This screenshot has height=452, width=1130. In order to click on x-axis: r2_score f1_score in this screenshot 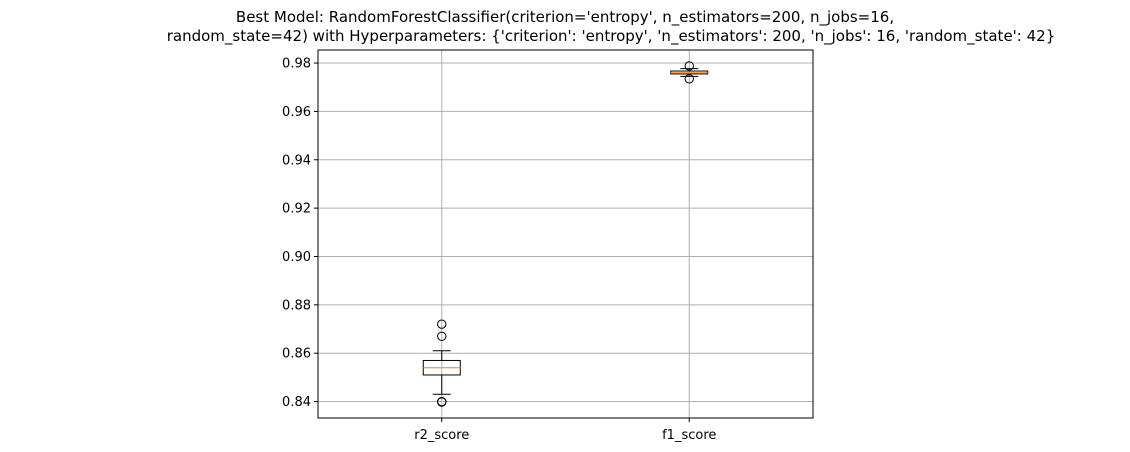, I will do `click(565, 430)`.